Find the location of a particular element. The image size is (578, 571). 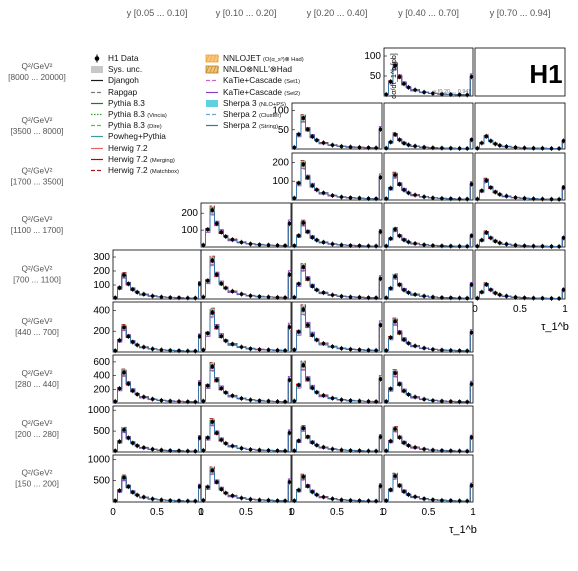

column-label: y [0.10 ... 0.20] is located at coordinates (246, 13).